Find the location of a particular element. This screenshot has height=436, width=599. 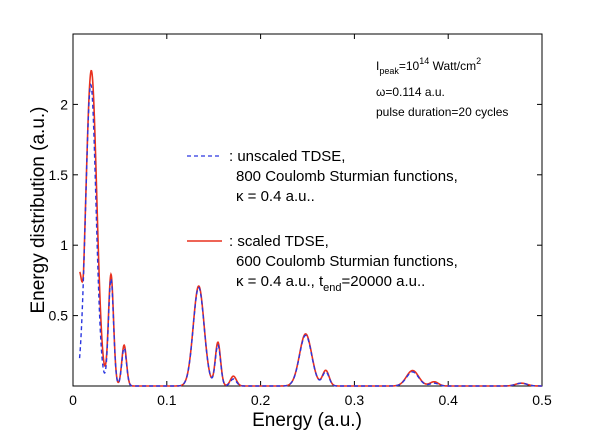

x-tick-label: 0.1 is located at coordinates (167, 400).